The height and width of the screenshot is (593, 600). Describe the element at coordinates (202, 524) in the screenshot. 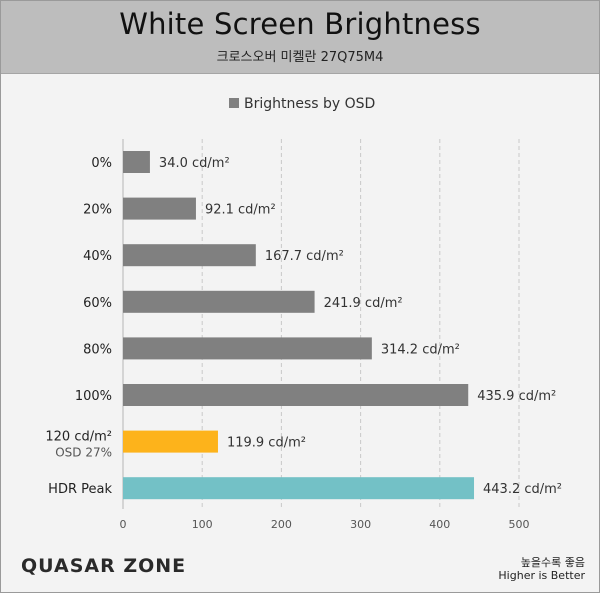

I see `x-tick-label-100: 100` at that location.